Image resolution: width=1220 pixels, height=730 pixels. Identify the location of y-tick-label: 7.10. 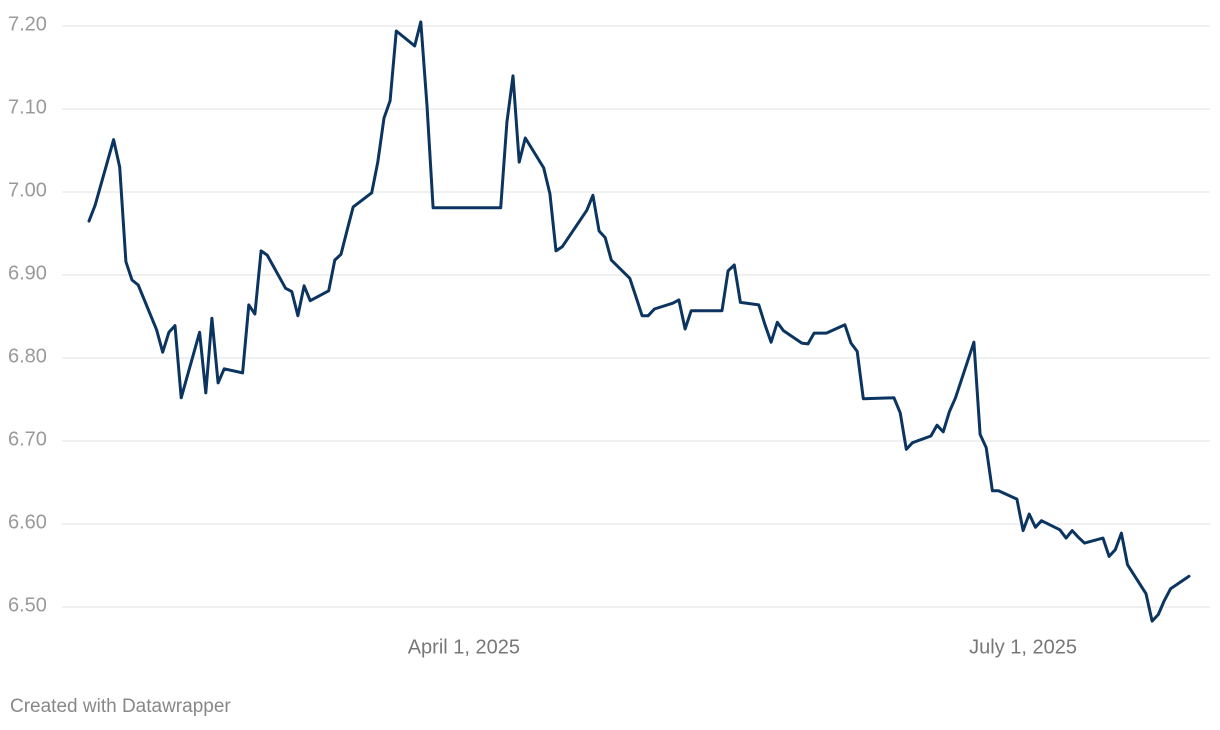
(27, 107).